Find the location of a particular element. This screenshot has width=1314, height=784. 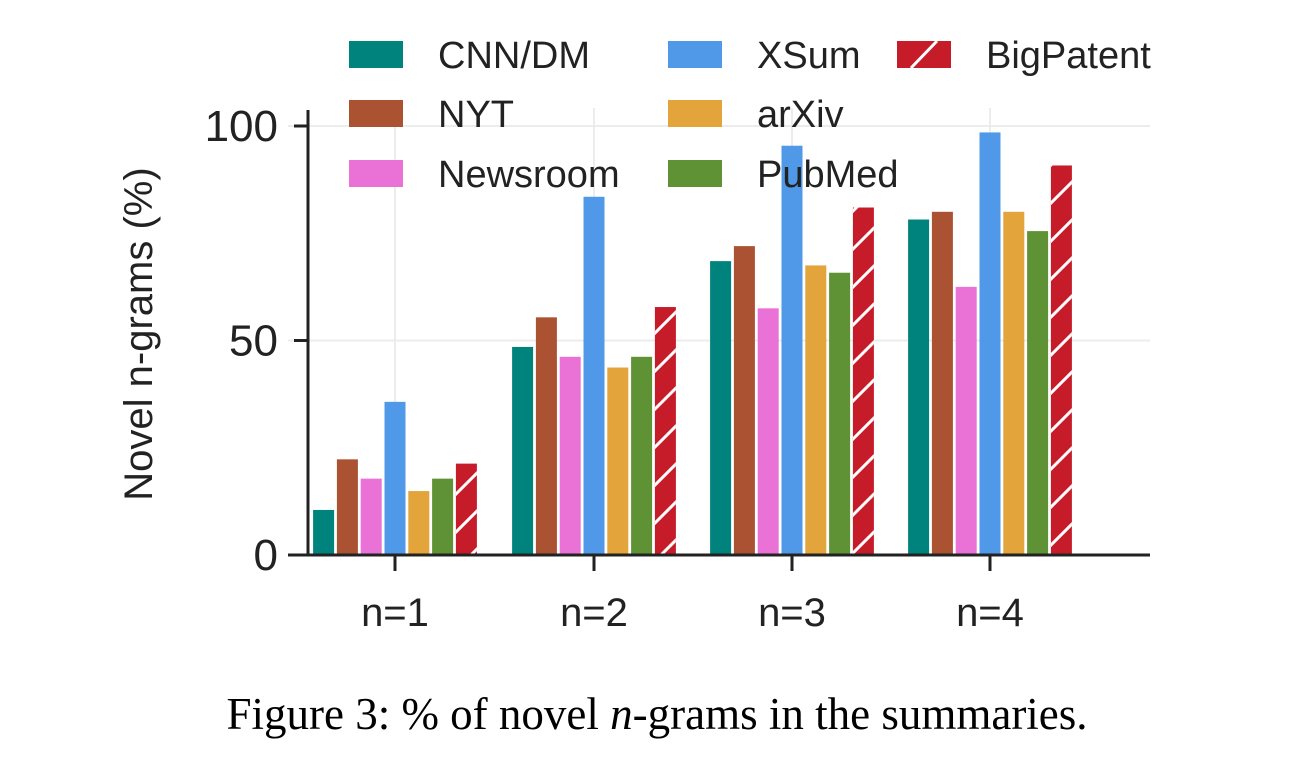

bar-cnn-dm-n2 is located at coordinates (522, 451).